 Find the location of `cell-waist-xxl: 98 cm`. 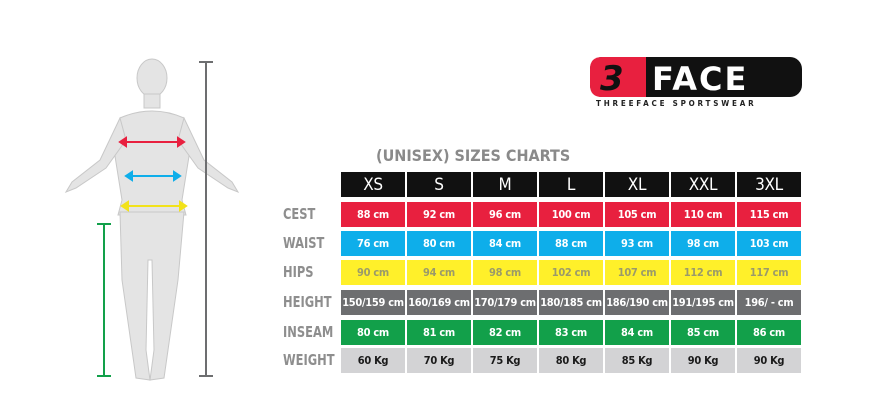

cell-waist-xxl: 98 cm is located at coordinates (703, 243).